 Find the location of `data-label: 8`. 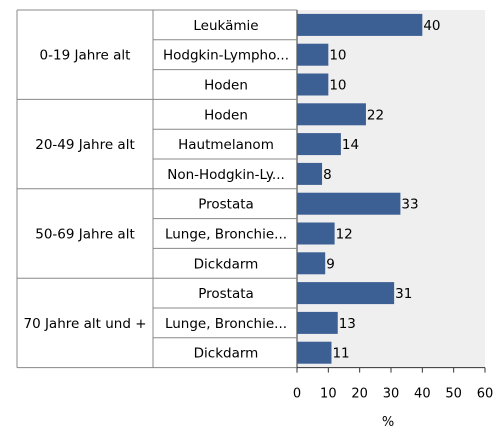

data-label: 8 is located at coordinates (327, 175).